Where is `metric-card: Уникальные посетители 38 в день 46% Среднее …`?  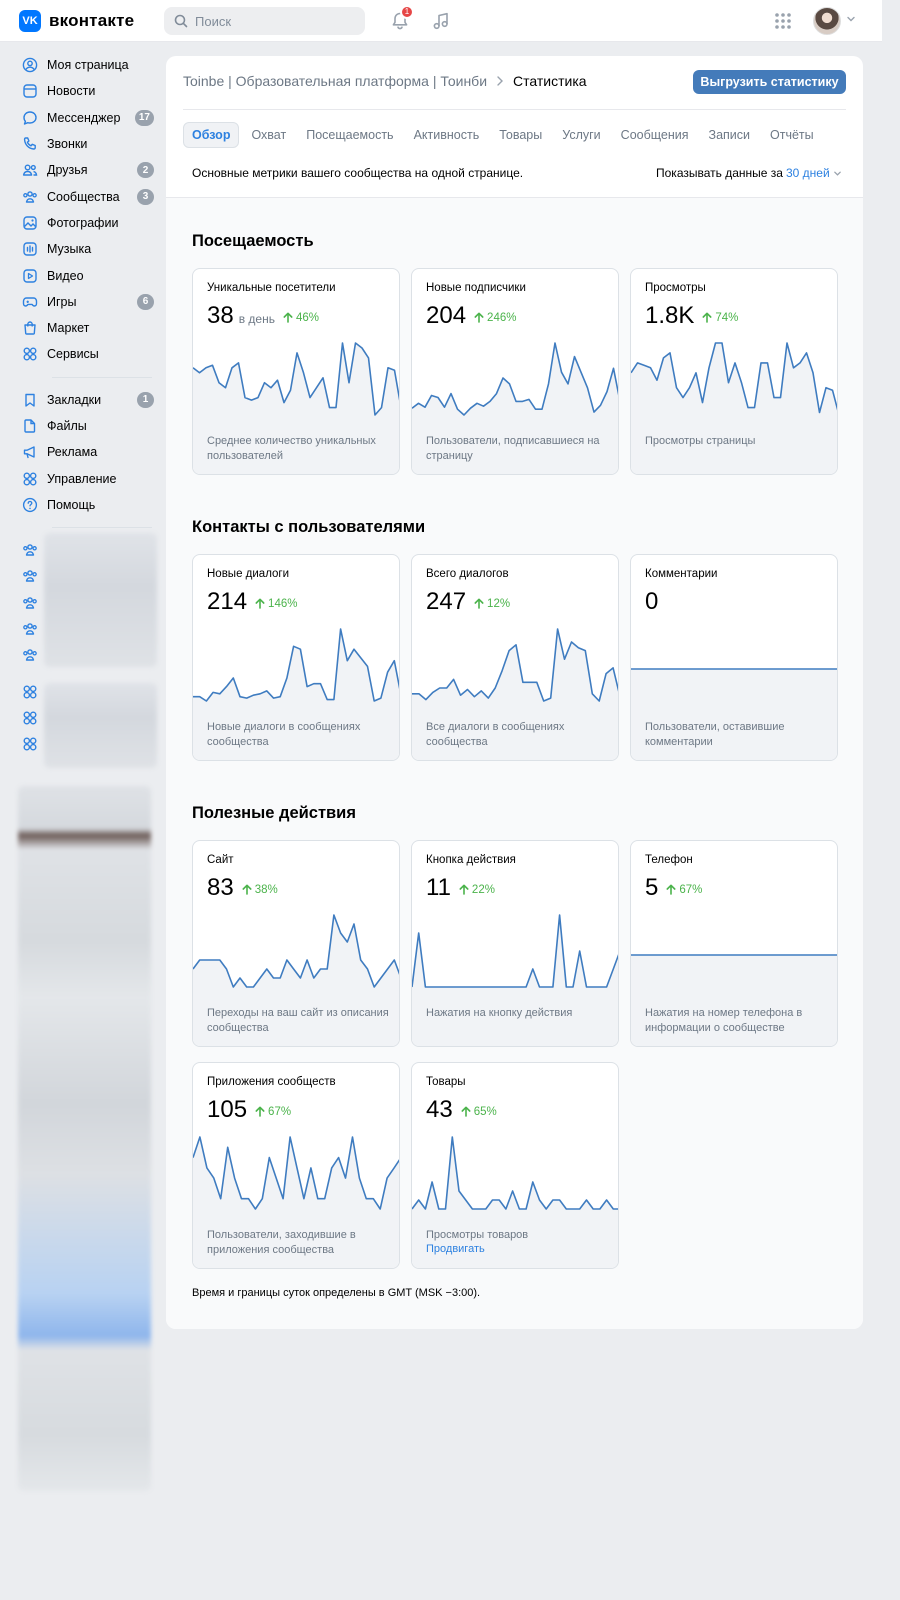 metric-card: Уникальные посетители 38 в день 46% Среднее … is located at coordinates (296, 371).